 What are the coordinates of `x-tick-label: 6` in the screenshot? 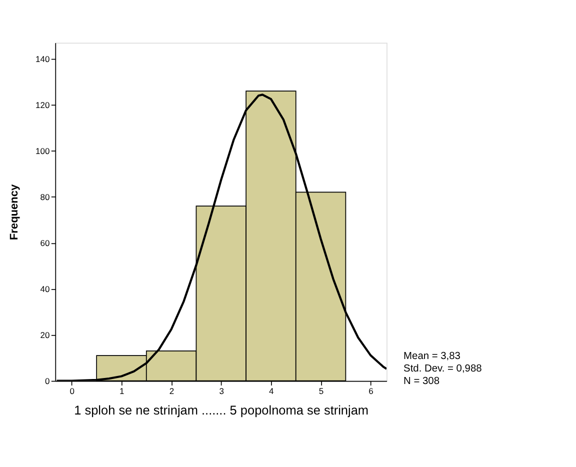 It's located at (371, 391).